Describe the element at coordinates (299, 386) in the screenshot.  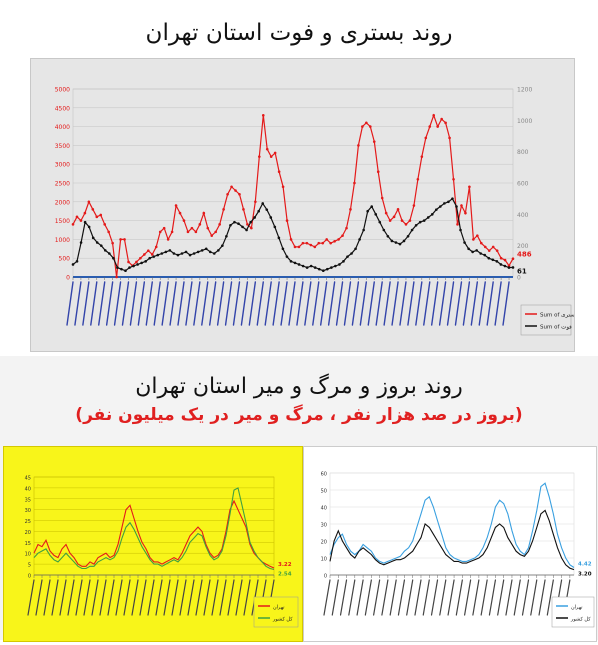
I see `section-title: روند بروز و مرگ و میر استان تهران` at that location.